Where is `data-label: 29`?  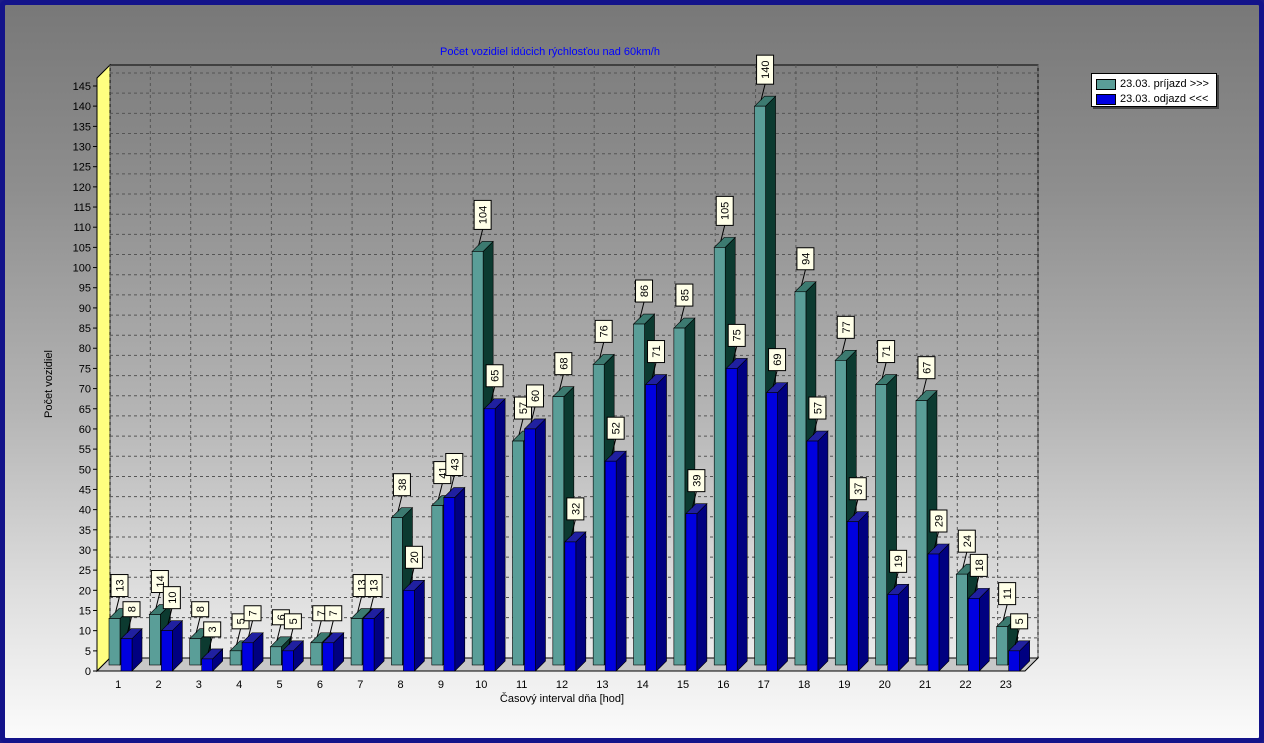
data-label: 29 is located at coordinates (939, 521).